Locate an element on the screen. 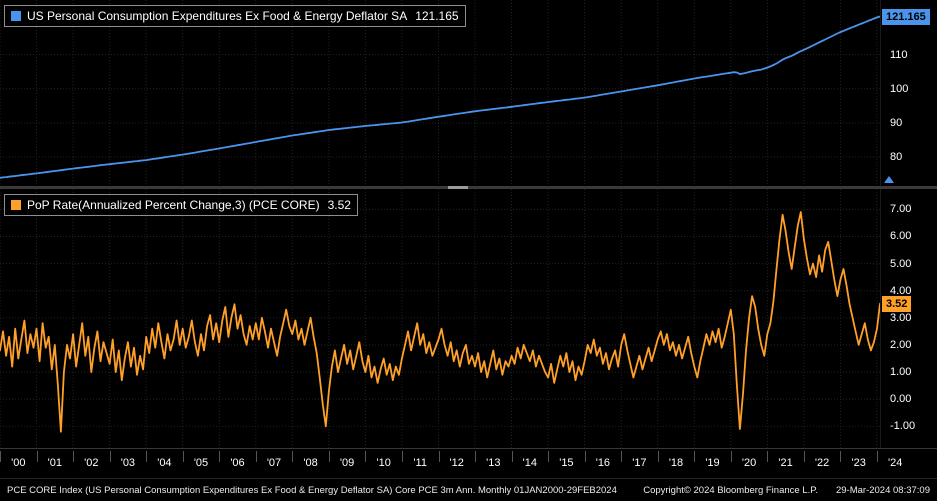 This screenshot has width=937, height=501. x-axis-year-label: '13 is located at coordinates (493, 463).